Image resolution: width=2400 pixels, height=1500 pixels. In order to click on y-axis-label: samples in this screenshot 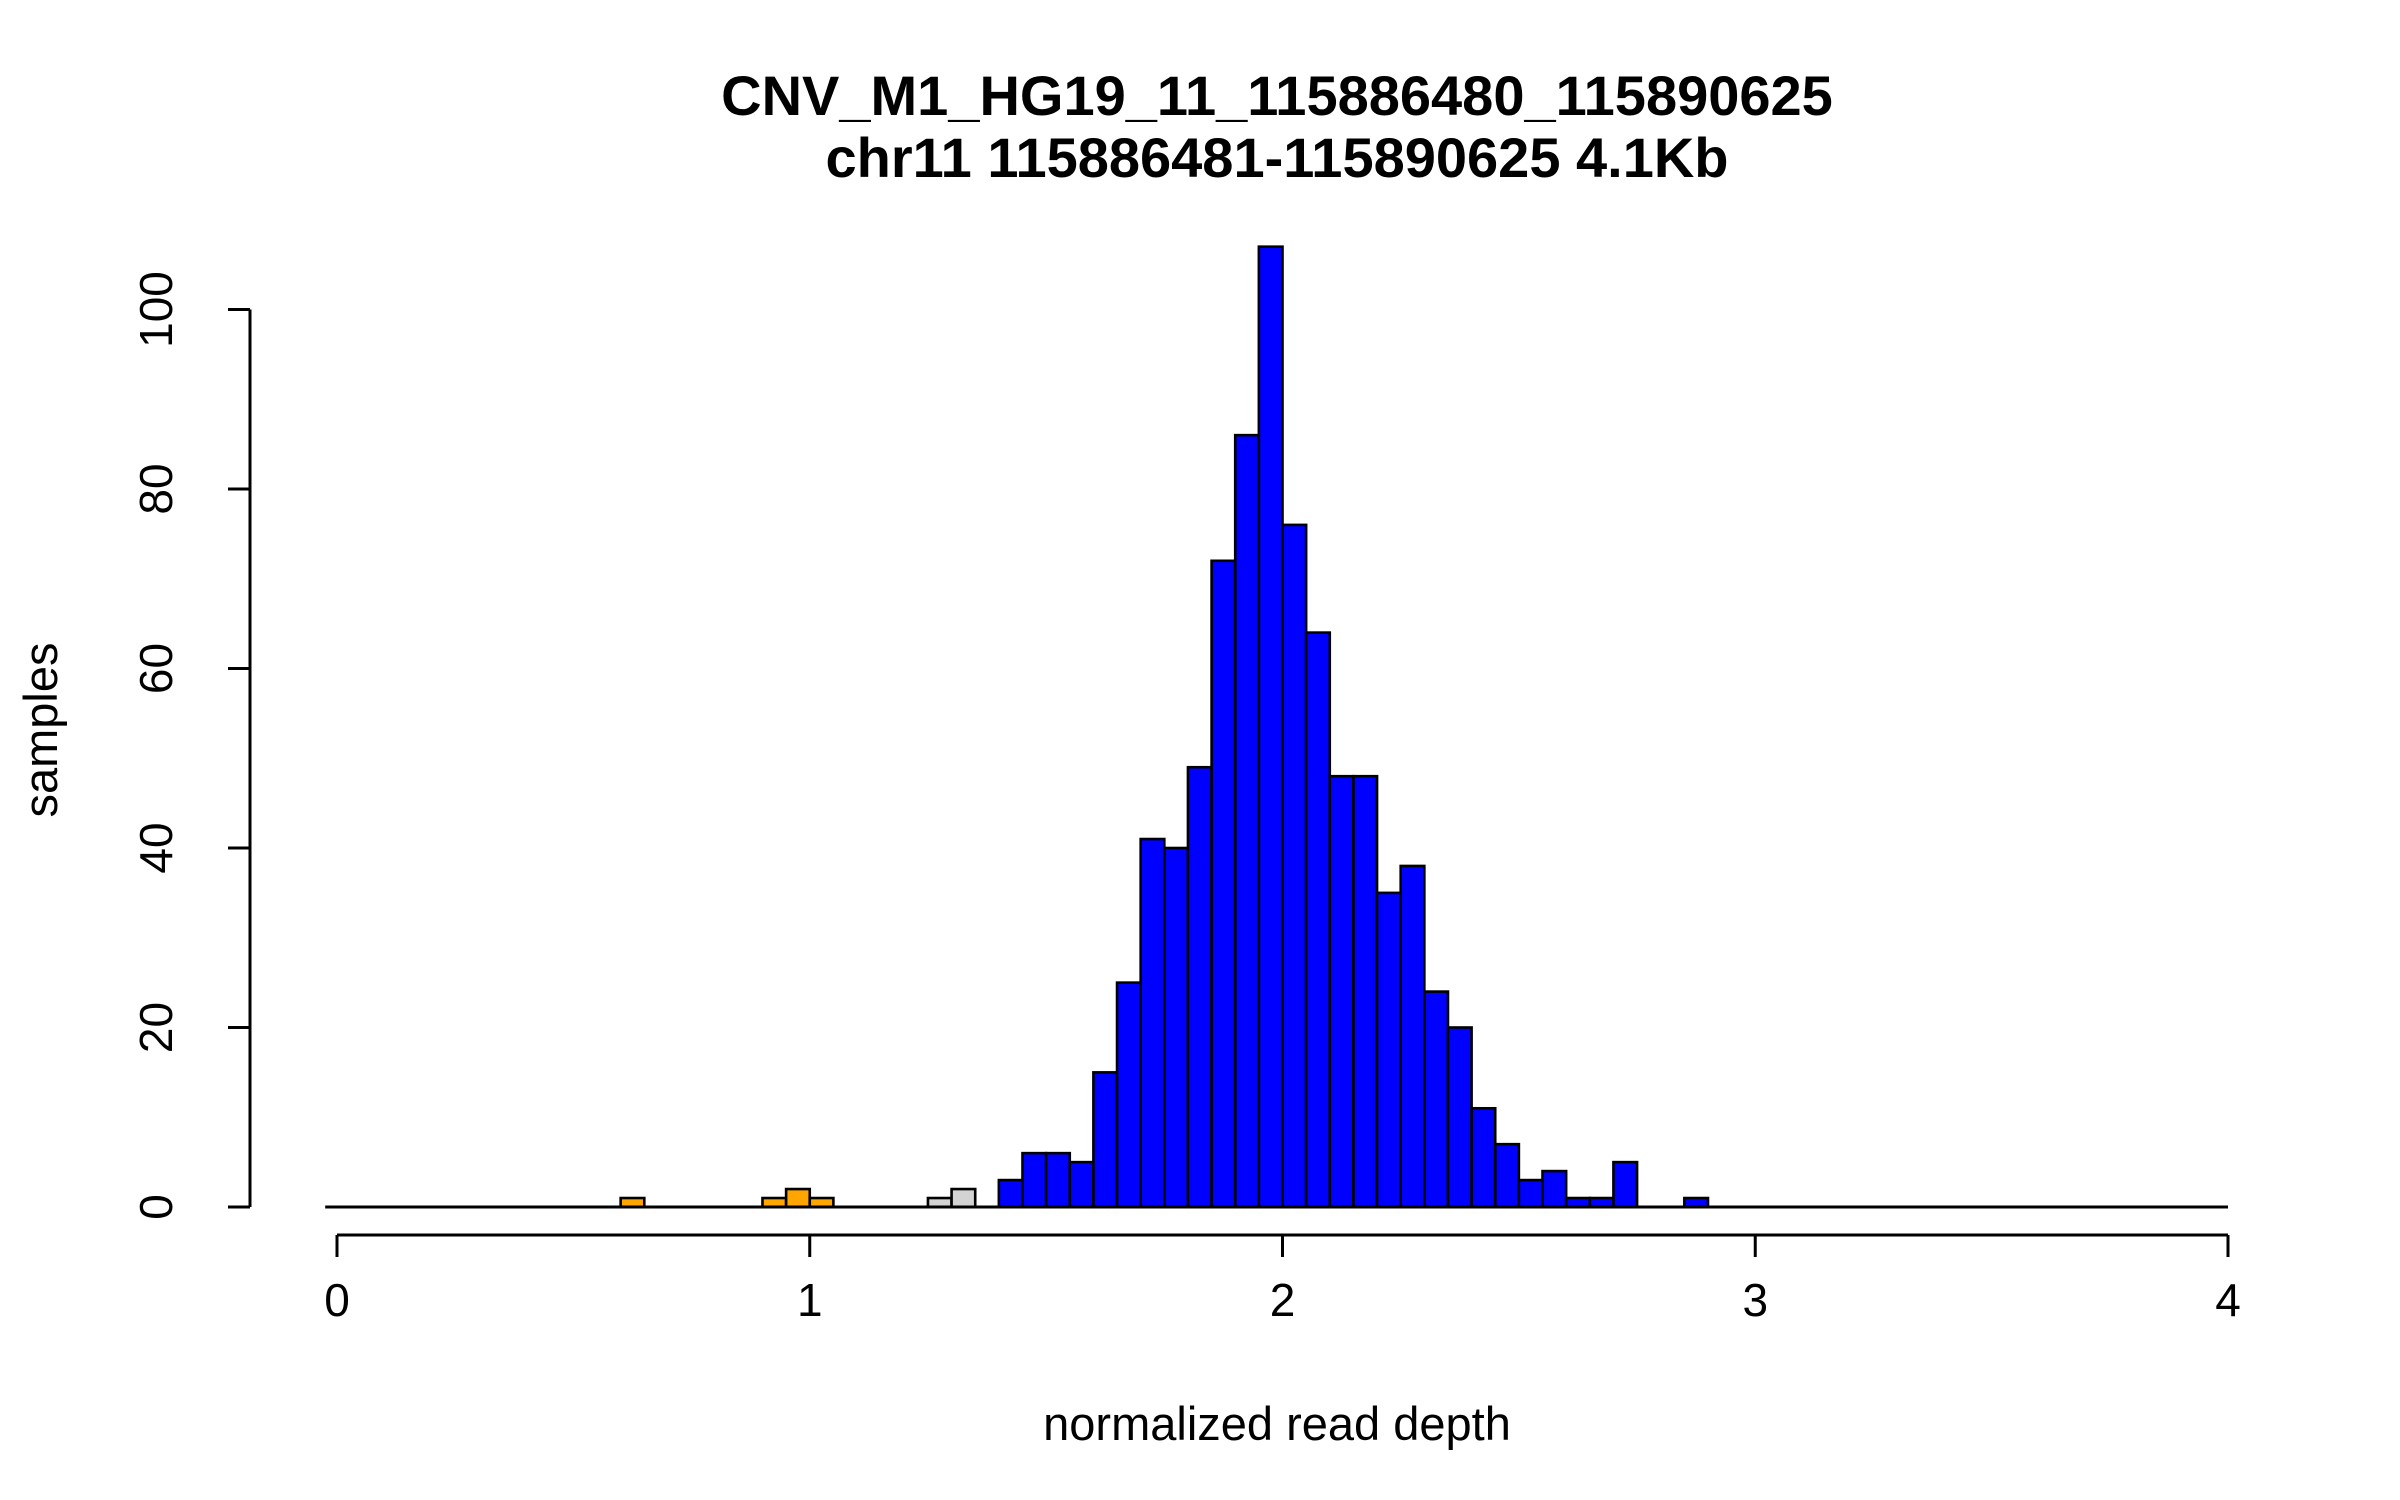, I will do `click(40, 729)`.